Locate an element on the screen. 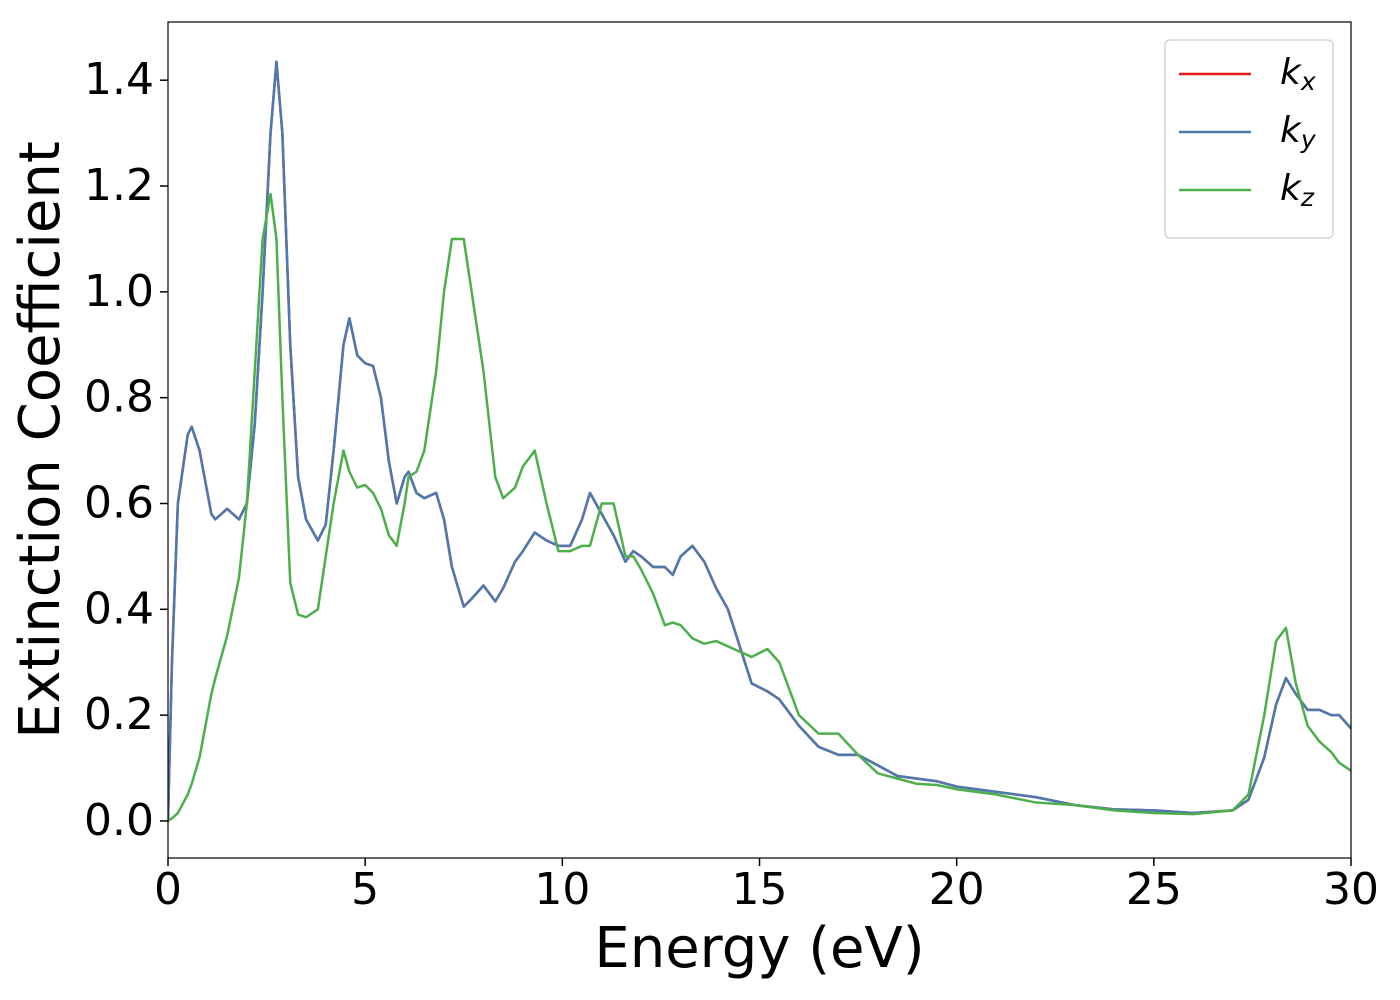 Image resolution: width=1400 pixels, height=1000 pixels. x-axis-label: Energy (eV) is located at coordinates (759, 948).